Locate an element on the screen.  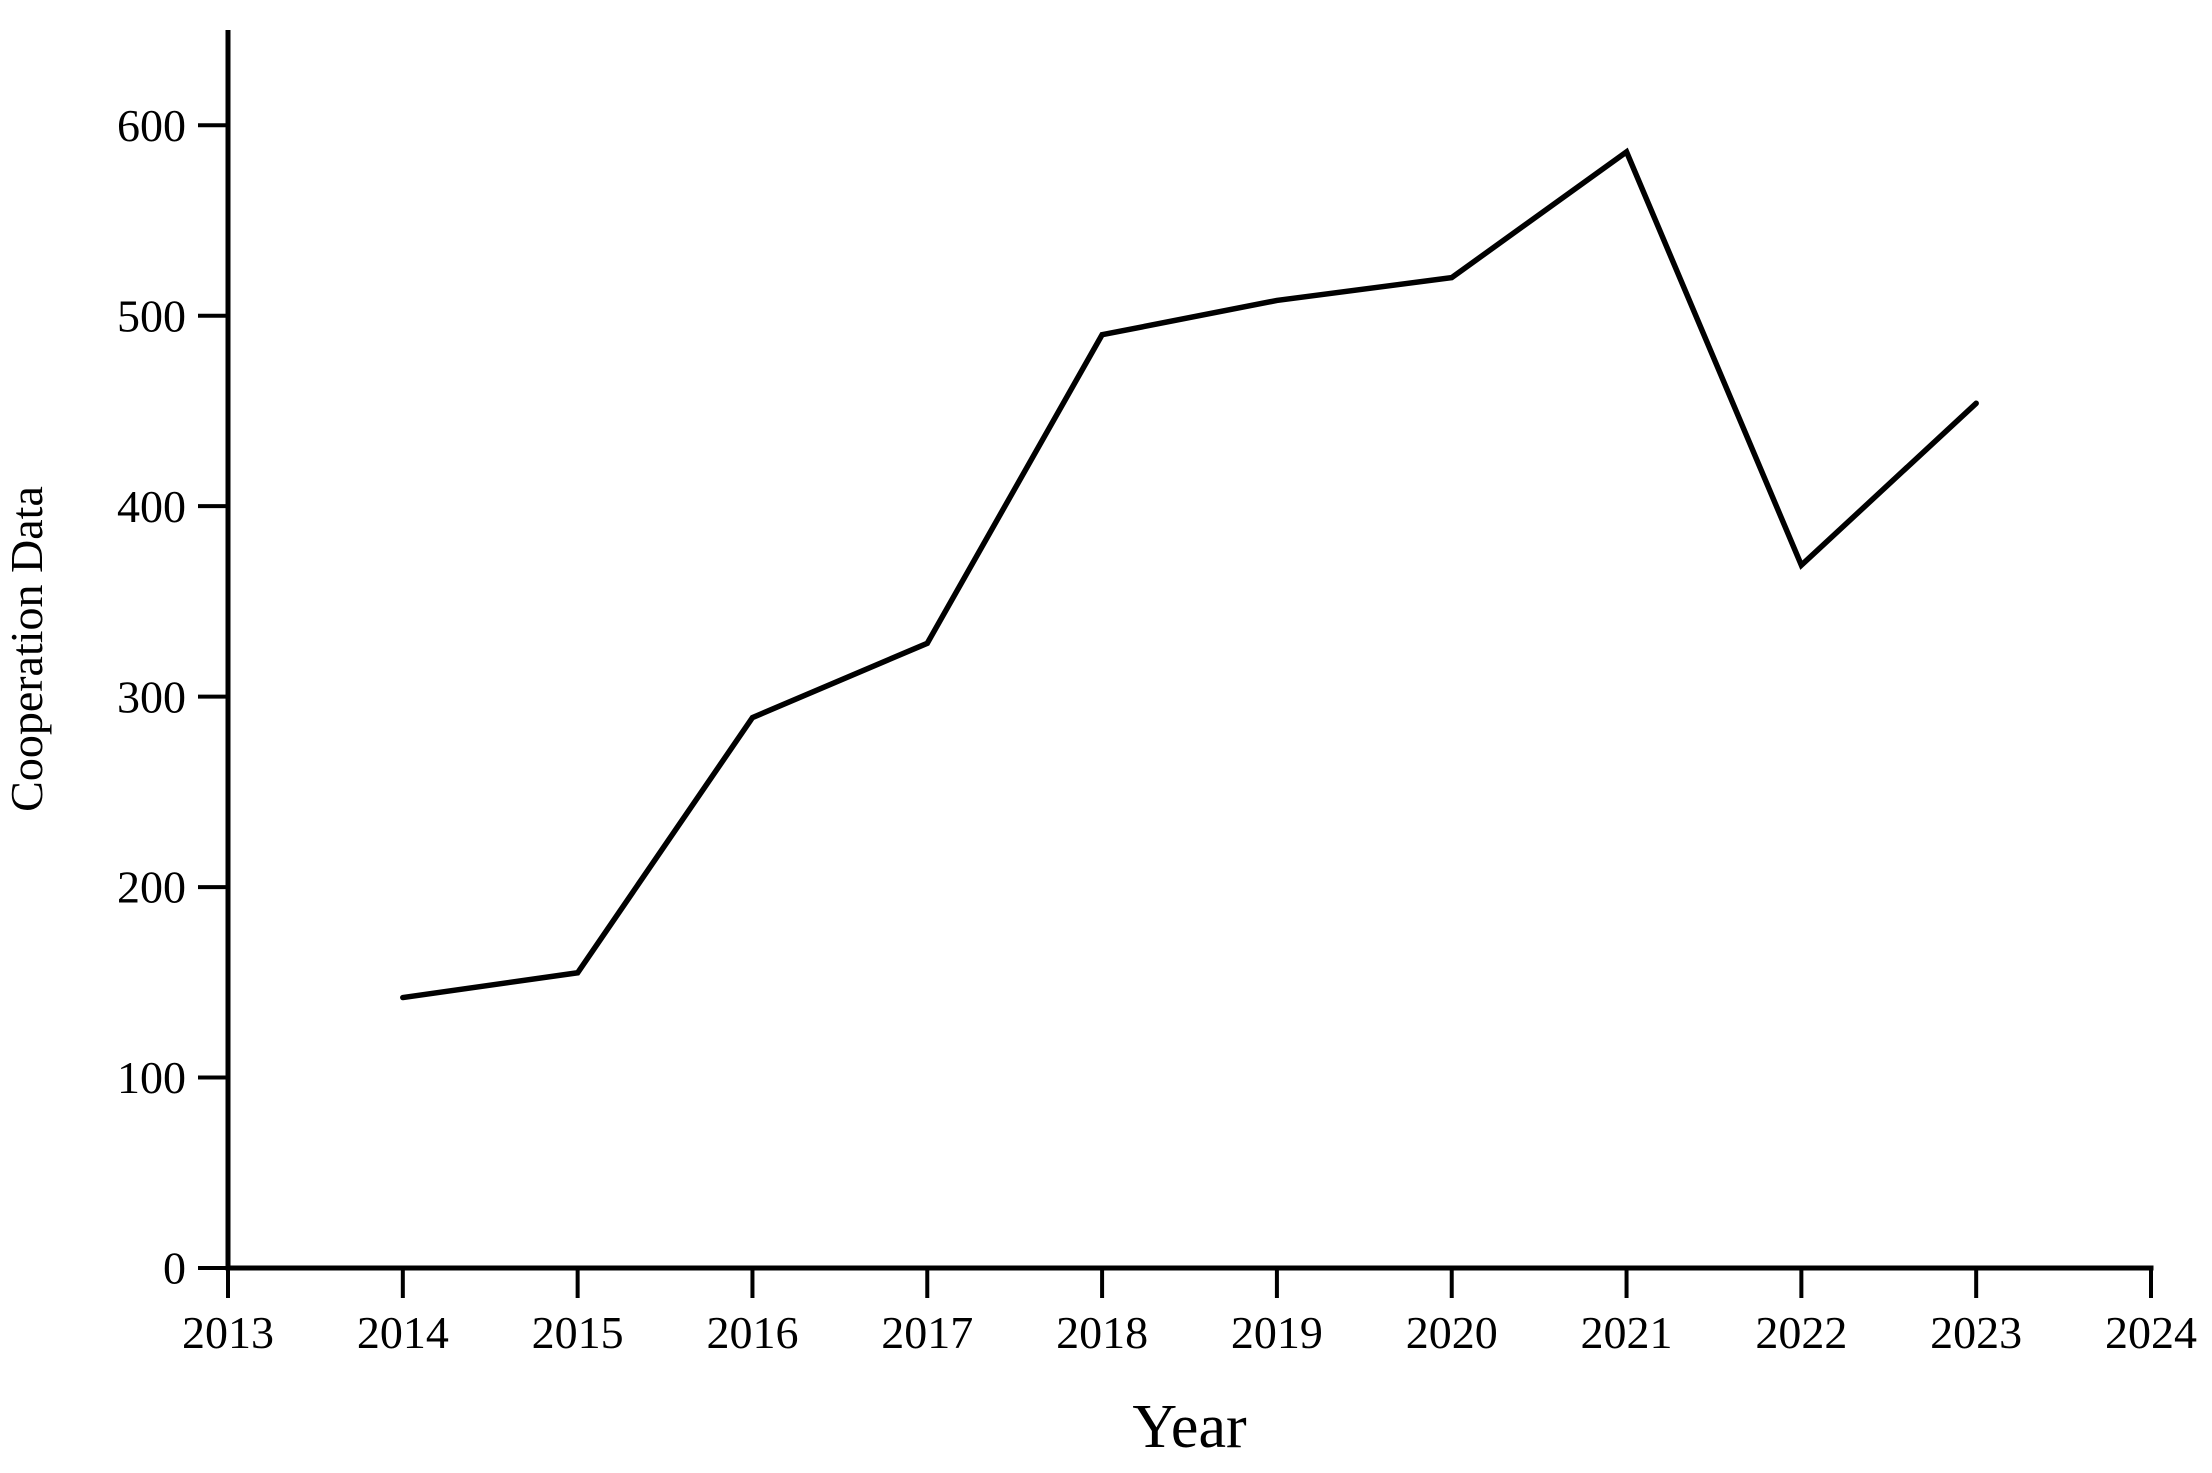
x-tick-label: 2020 is located at coordinates (1452, 1332).